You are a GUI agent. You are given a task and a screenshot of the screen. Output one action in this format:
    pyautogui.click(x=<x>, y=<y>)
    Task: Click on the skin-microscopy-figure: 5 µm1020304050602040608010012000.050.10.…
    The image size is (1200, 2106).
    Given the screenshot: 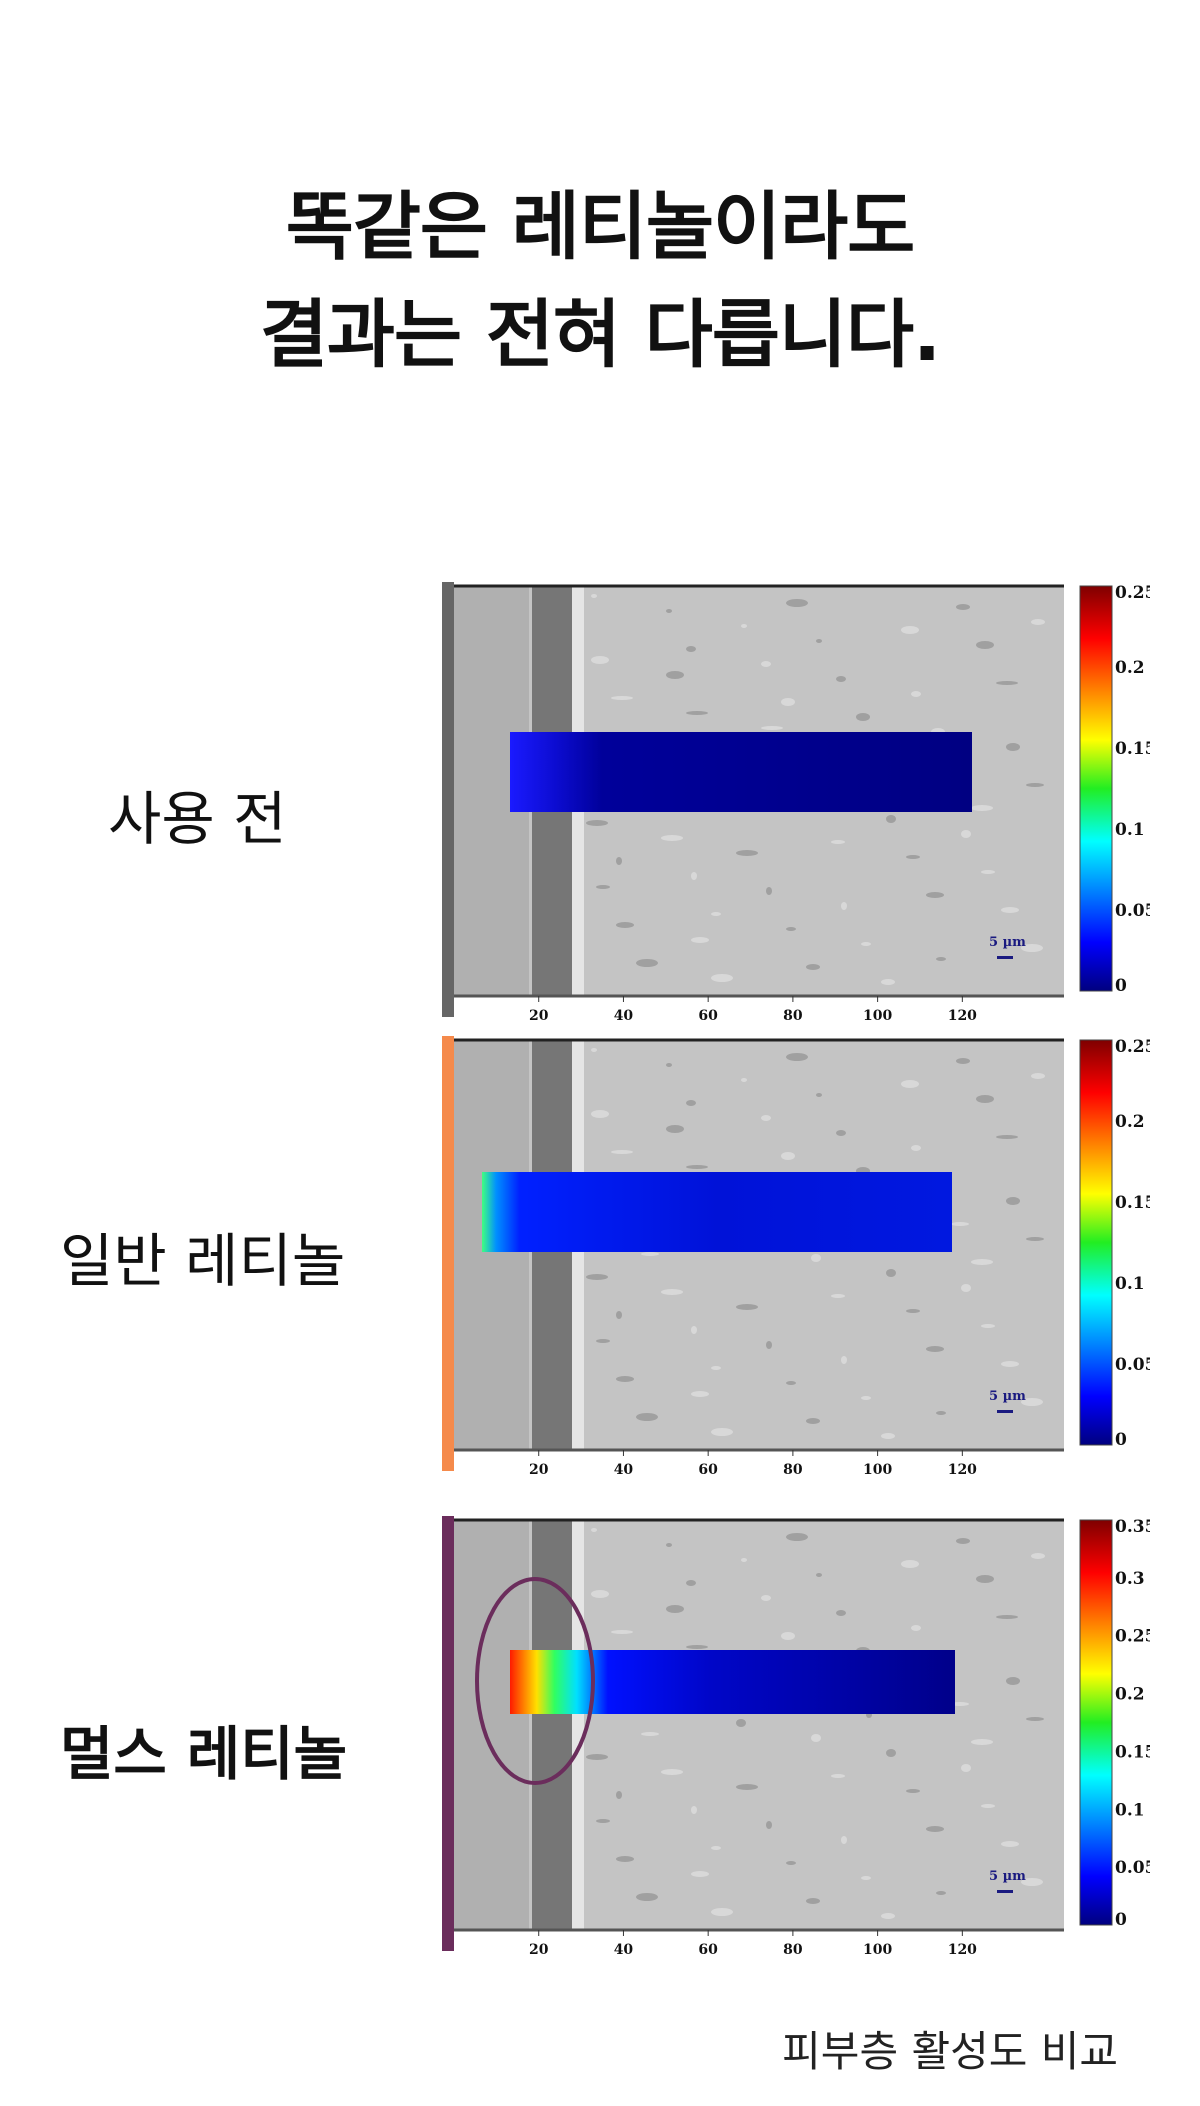 What is the action you would take?
    pyautogui.click(x=796, y=1256)
    